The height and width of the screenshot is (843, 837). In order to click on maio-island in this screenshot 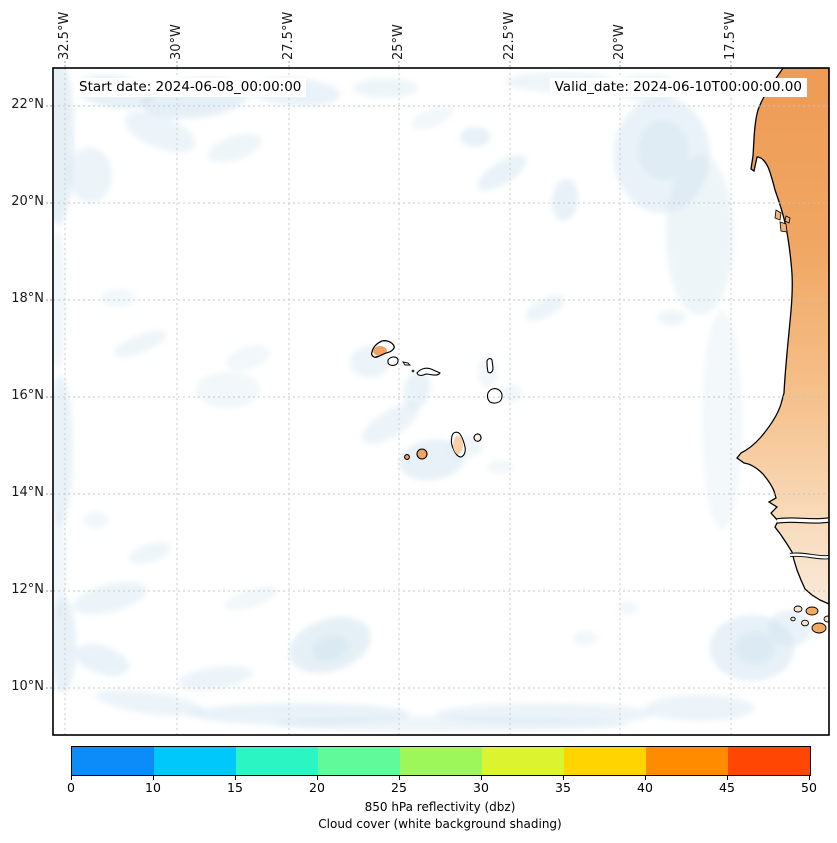, I will do `click(477, 437)`.